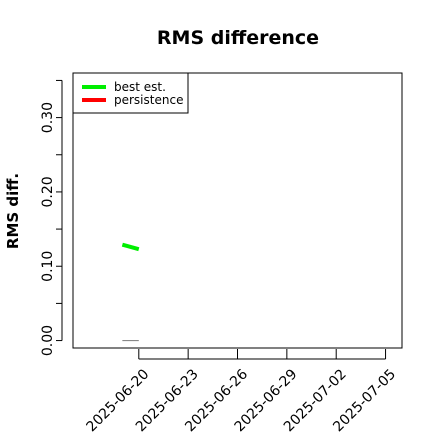 The height and width of the screenshot is (440, 440). I want to click on legend-label: persistence, so click(148, 100).